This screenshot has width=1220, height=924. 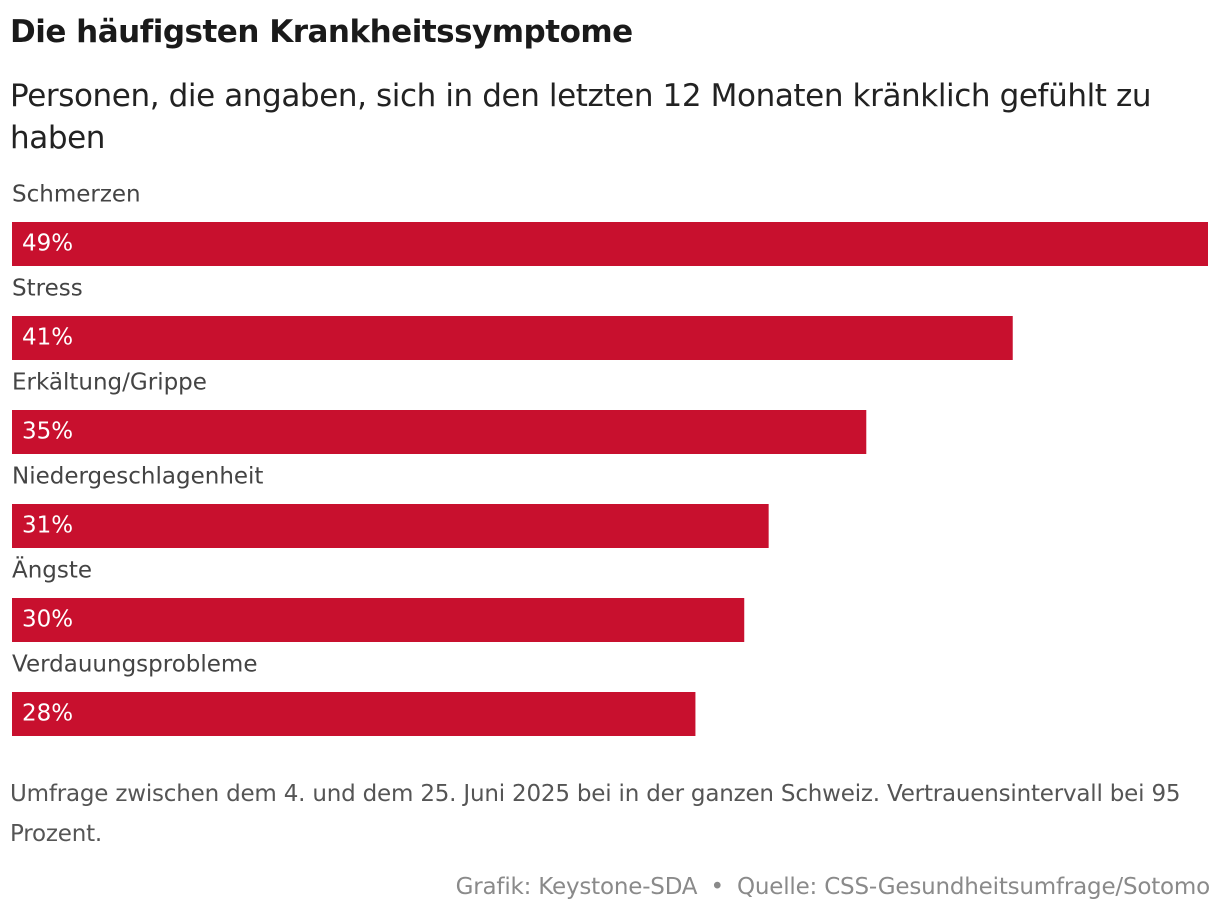 I want to click on credit-source: Quelle: CSS-Gesundheitsumfrage/Sotomo, so click(x=973, y=887).